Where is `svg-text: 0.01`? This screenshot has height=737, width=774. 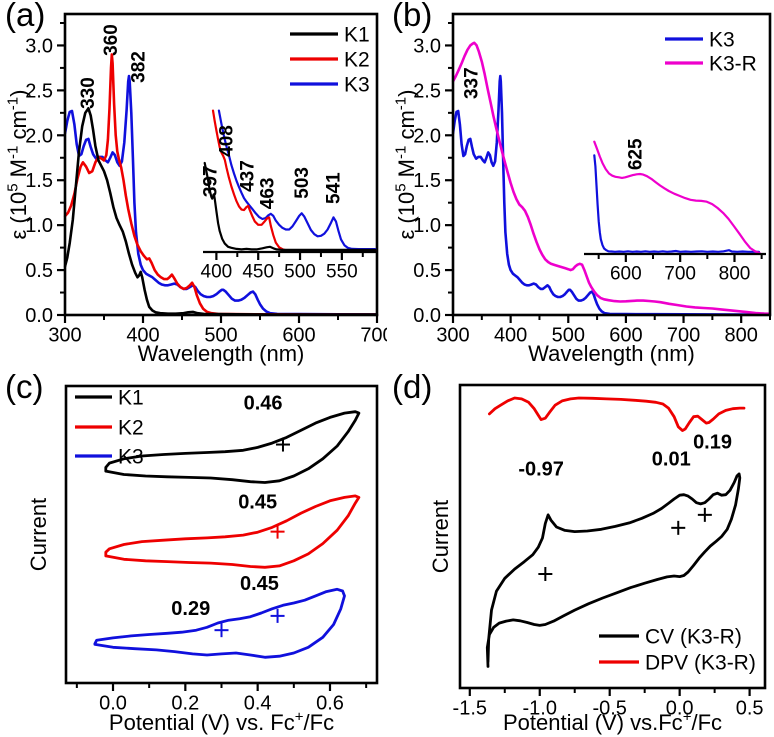
svg-text: 0.01 is located at coordinates (671, 460).